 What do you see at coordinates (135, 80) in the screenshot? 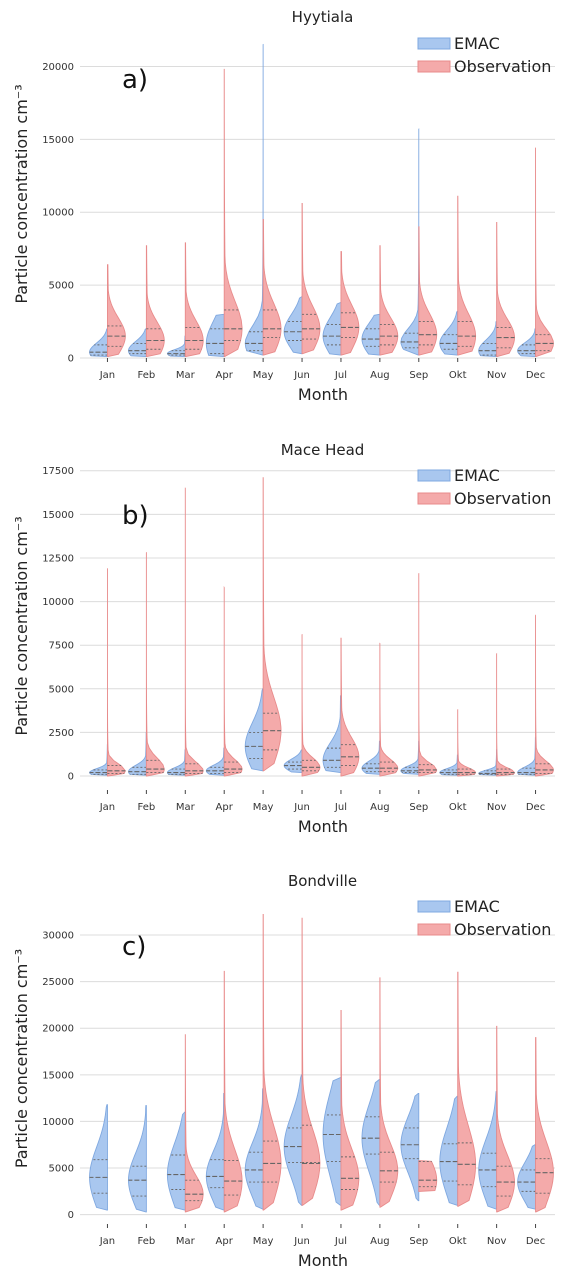
I see `panel-label: a)` at bounding box center [135, 80].